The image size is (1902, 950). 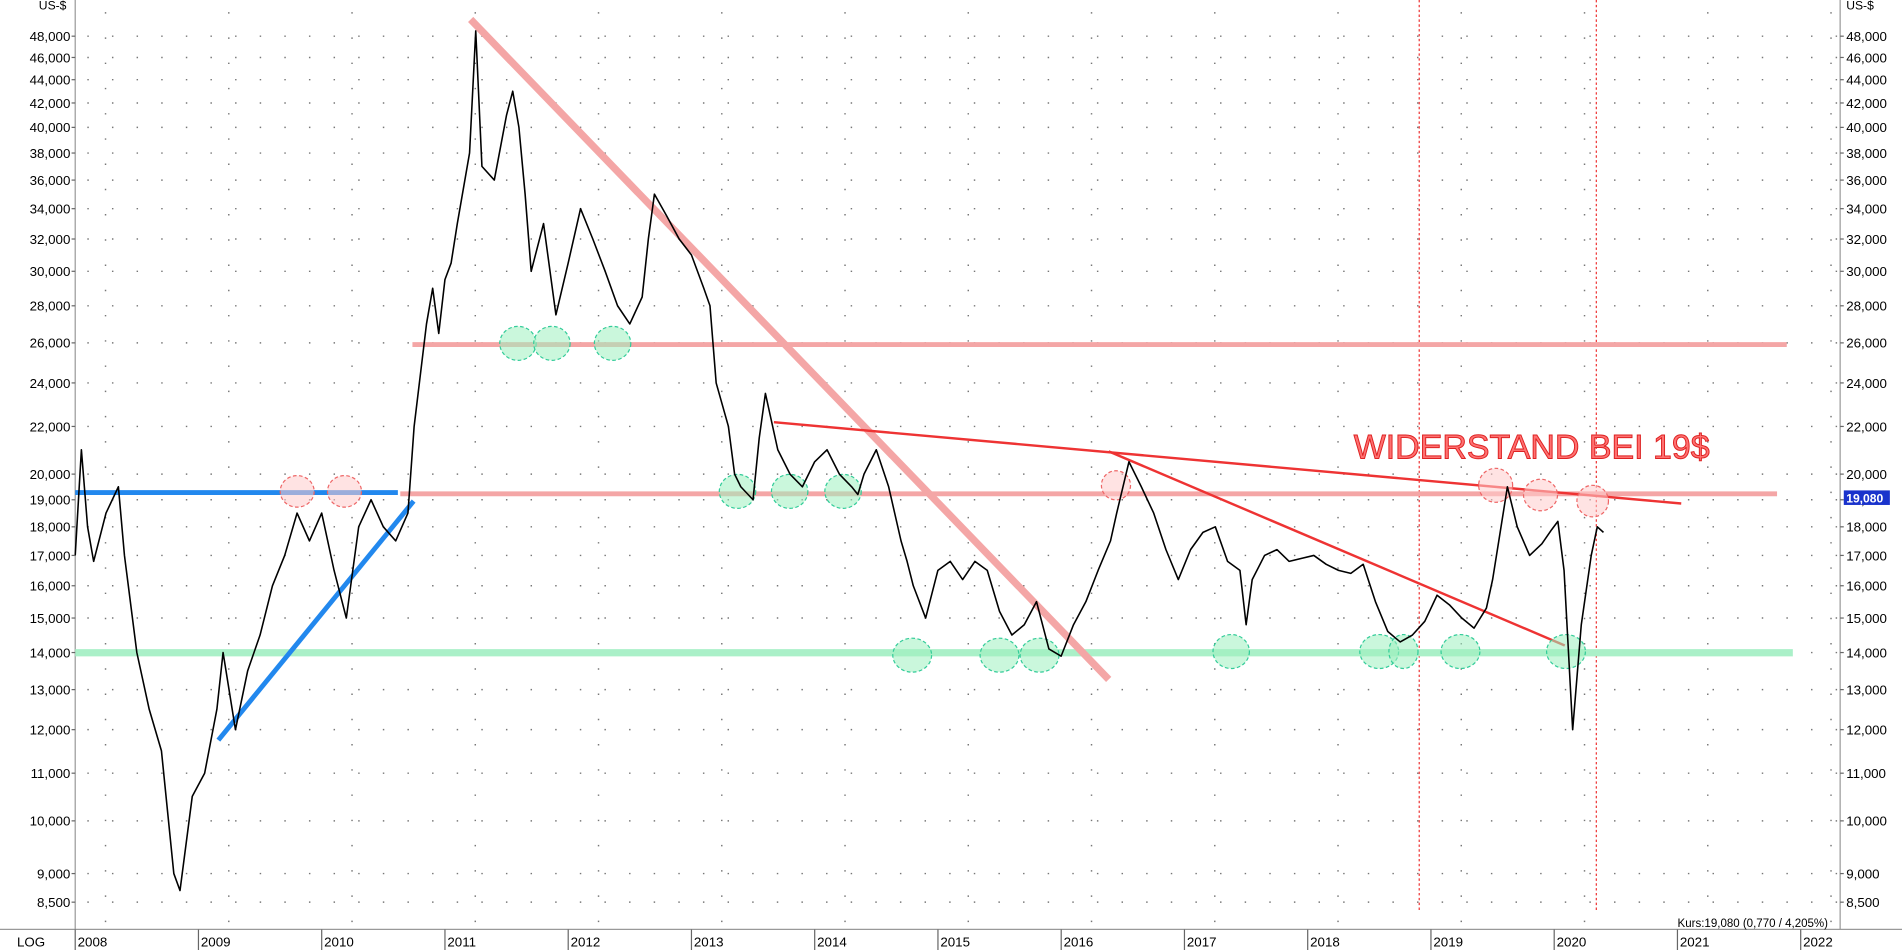 I want to click on y-tick-label-right: 42,000, so click(x=1866, y=103).